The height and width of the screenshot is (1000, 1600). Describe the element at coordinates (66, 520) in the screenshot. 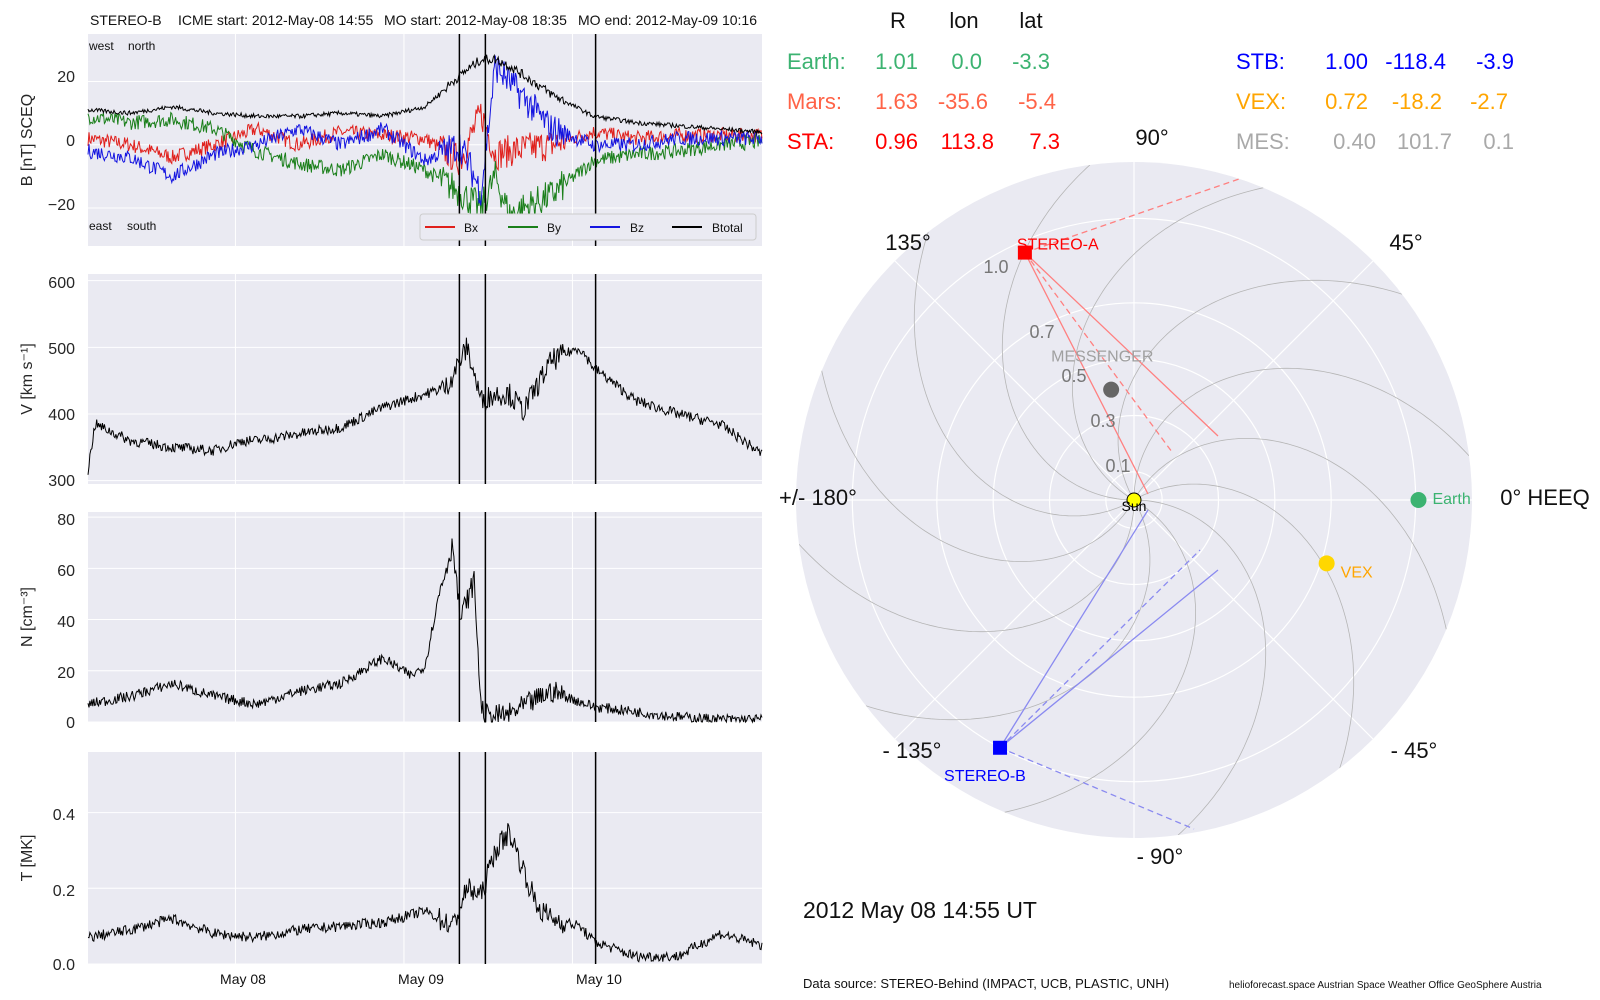

I see `ytick-n-80: 80` at that location.